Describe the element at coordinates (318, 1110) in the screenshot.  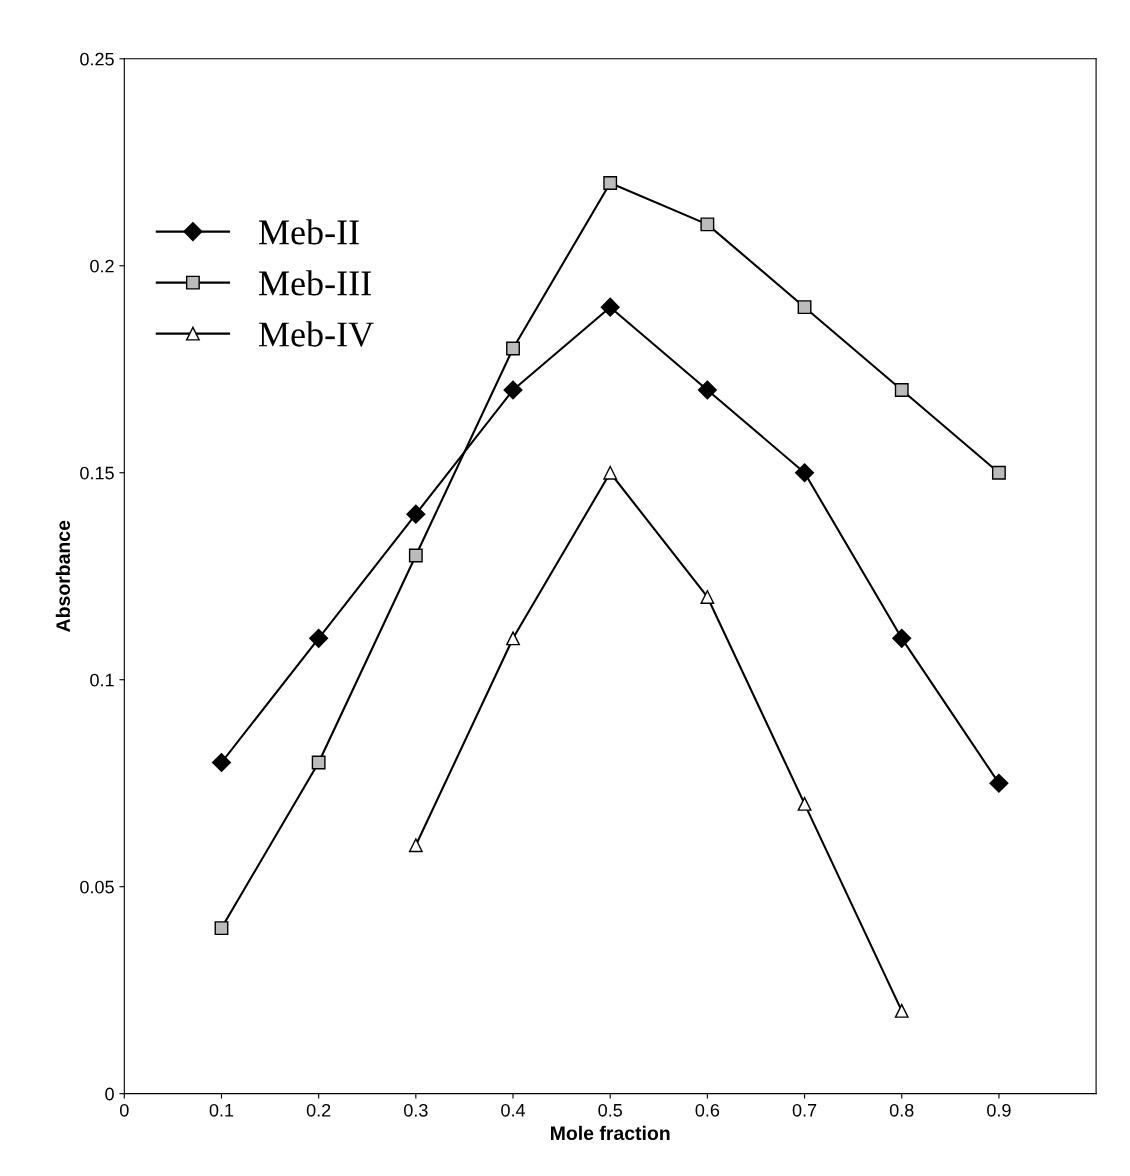
I see `x-tick-label: 0.2` at that location.